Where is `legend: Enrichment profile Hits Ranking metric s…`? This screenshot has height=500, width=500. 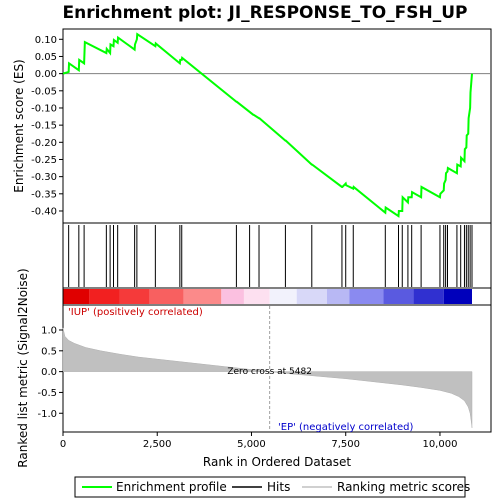 legend: Enrichment profile Hits Ranking metric s… is located at coordinates (272, 487).